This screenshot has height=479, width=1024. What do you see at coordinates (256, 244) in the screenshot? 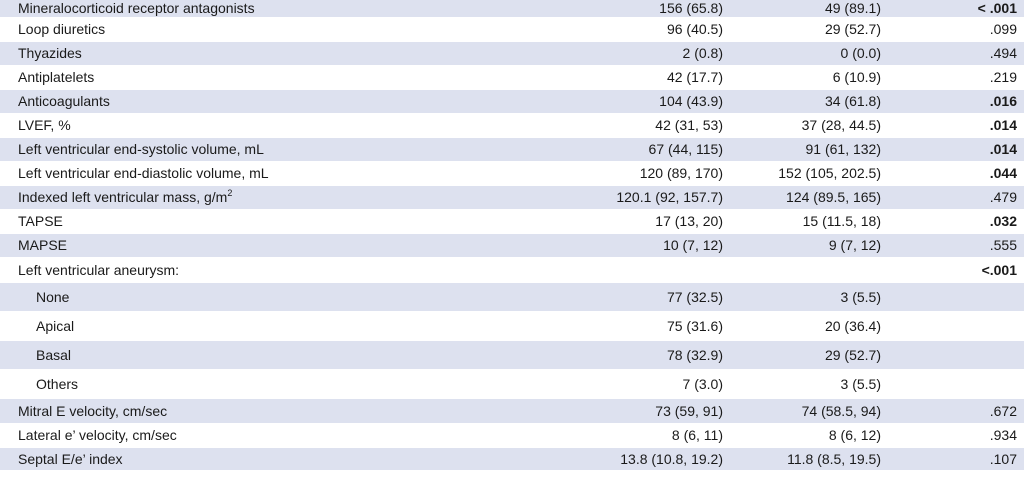
I see `row-label: MAPSE` at bounding box center [256, 244].